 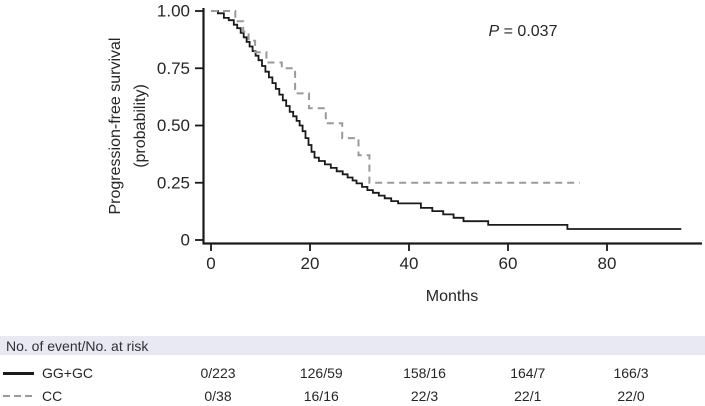 What do you see at coordinates (173, 182) in the screenshot?
I see `y-axis-tick-label: 0.25` at bounding box center [173, 182].